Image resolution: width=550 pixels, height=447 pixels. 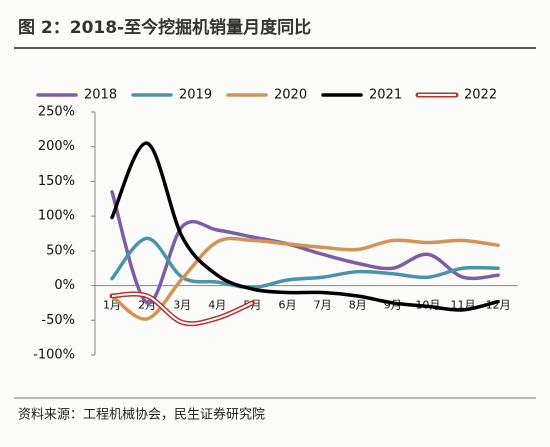 I want to click on source: 资料来源：工程机械协会，民生证券研究院, so click(x=141, y=415).